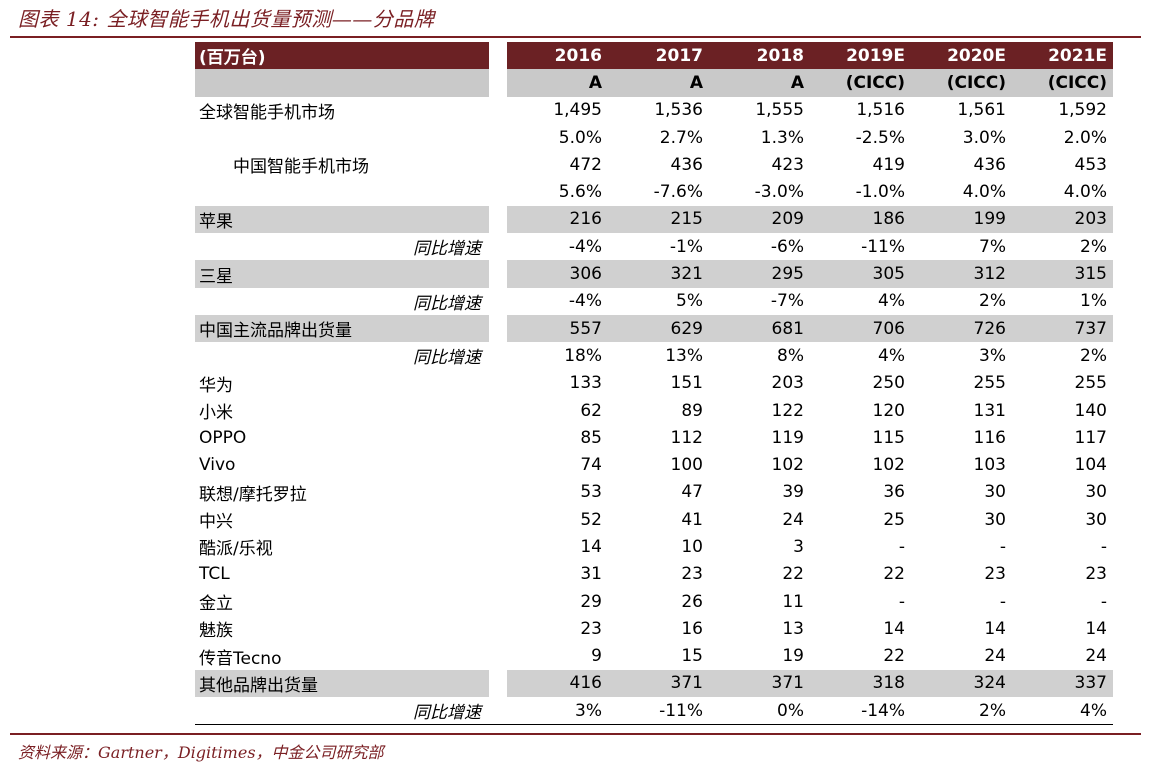 The width and height of the screenshot is (1151, 771). Describe the element at coordinates (692, 546) in the screenshot. I see `table-cell: 10` at that location.